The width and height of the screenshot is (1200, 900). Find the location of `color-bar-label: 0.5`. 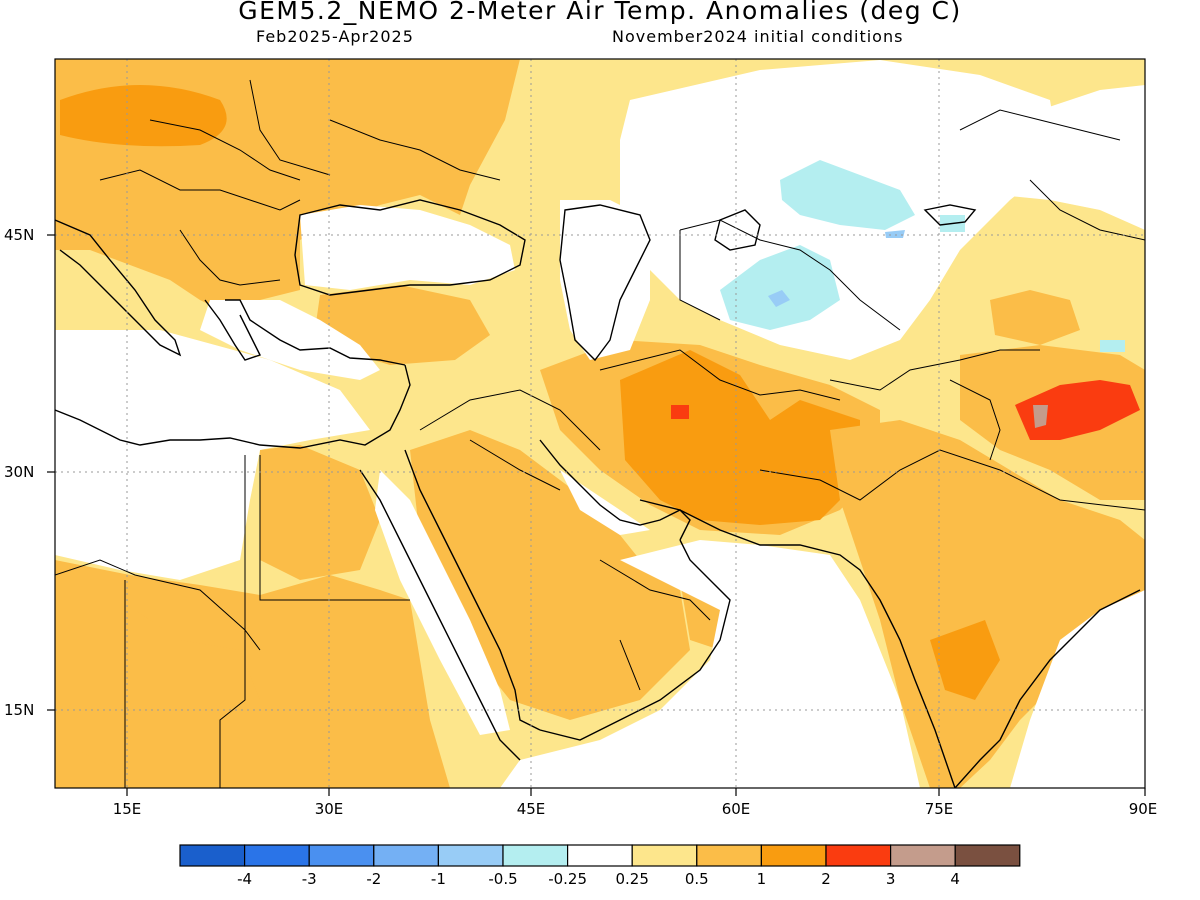

color-bar-label: 0.5 is located at coordinates (696, 879).